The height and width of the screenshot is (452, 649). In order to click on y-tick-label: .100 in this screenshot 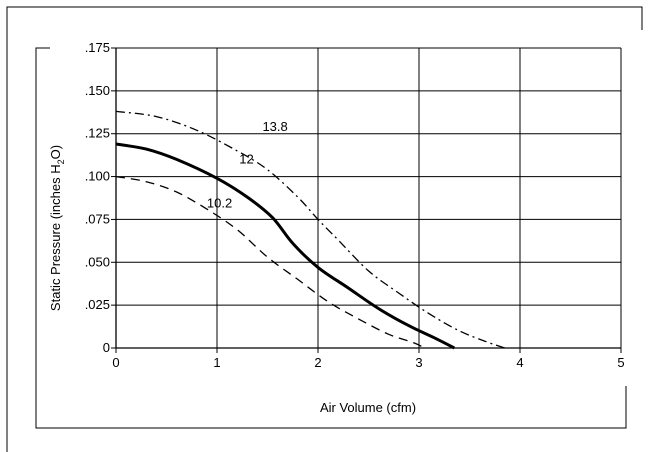, I will do `click(97, 176)`.